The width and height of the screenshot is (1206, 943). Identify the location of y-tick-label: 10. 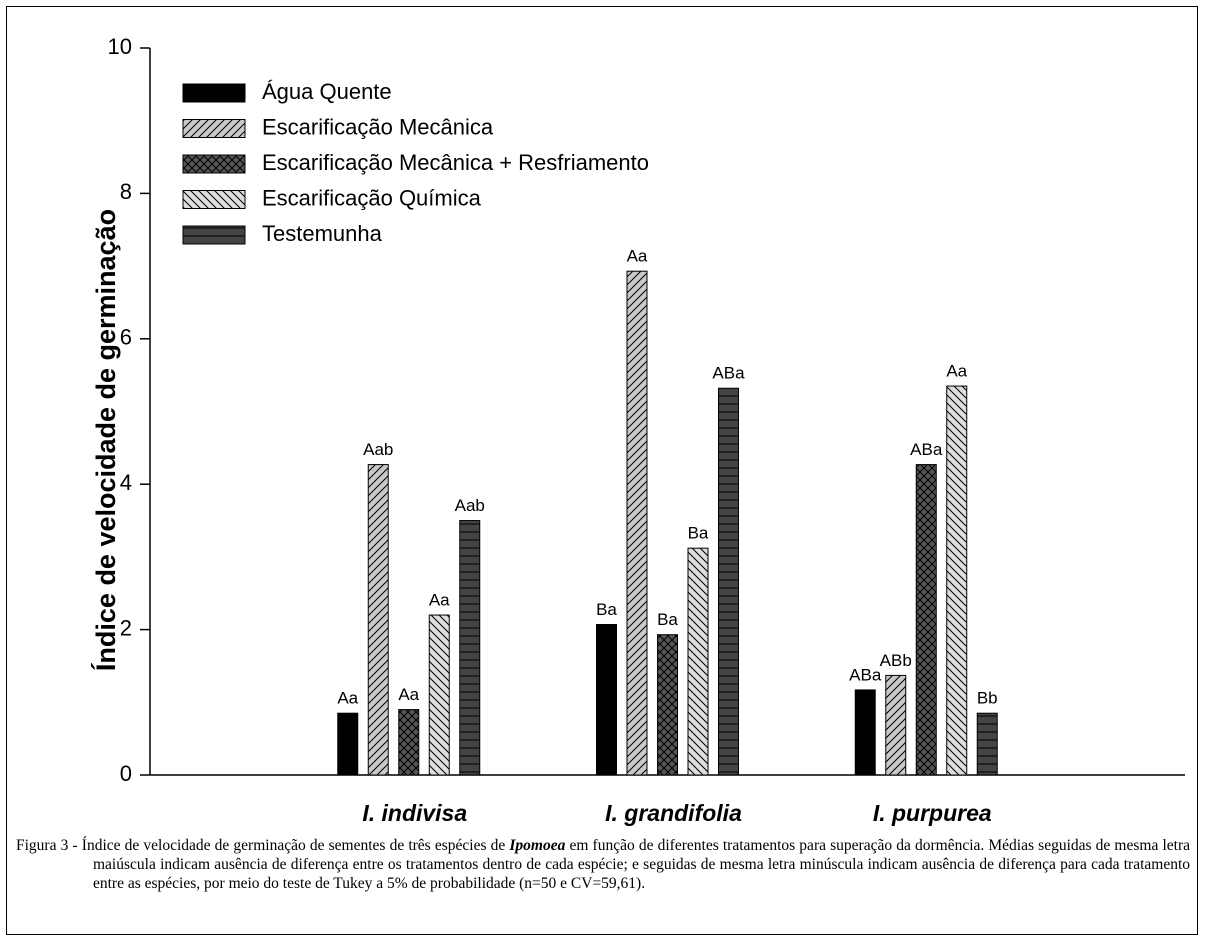
(120, 46).